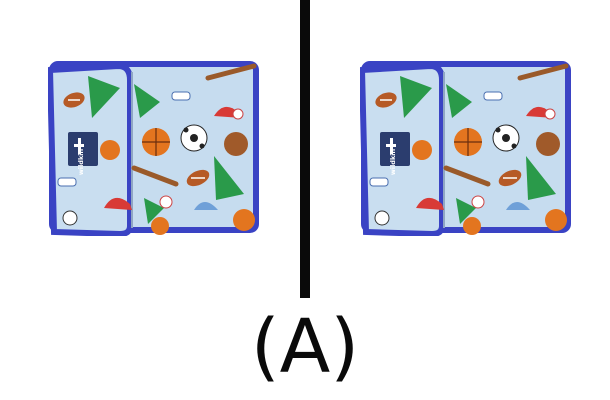  I want to click on center-divider, so click(305, 149).